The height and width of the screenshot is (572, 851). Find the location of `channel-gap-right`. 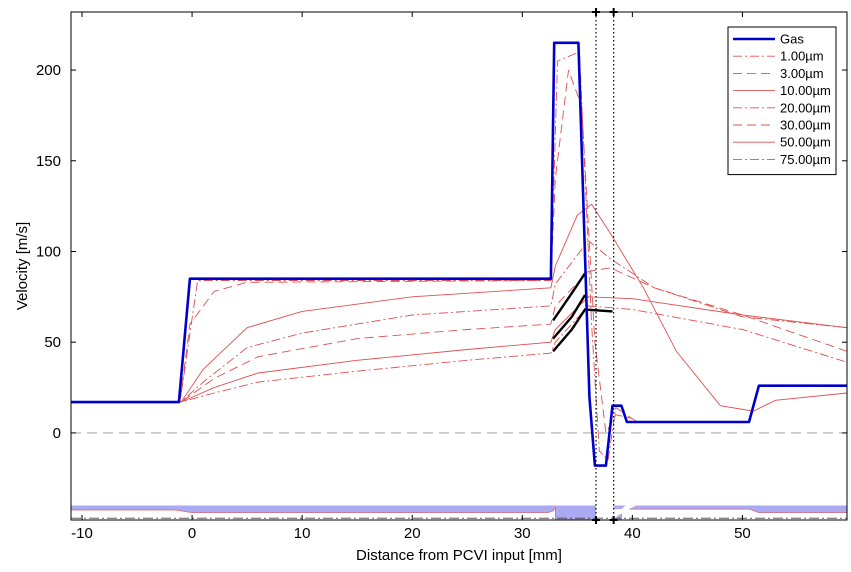

channel-gap-right is located at coordinates (734, 514).